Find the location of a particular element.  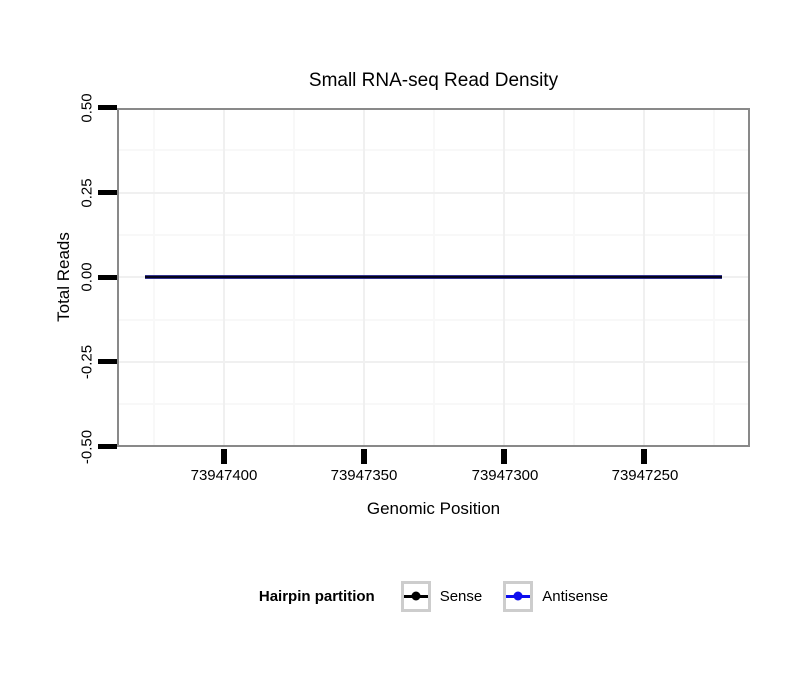

legend-label-antisense: Antisense is located at coordinates (575, 596).